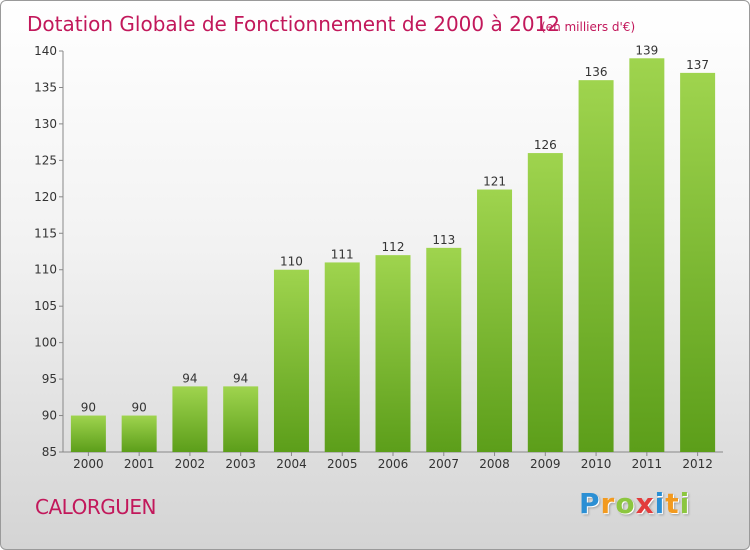  Describe the element at coordinates (494, 464) in the screenshot. I see `x-tick-label: 2008` at that location.